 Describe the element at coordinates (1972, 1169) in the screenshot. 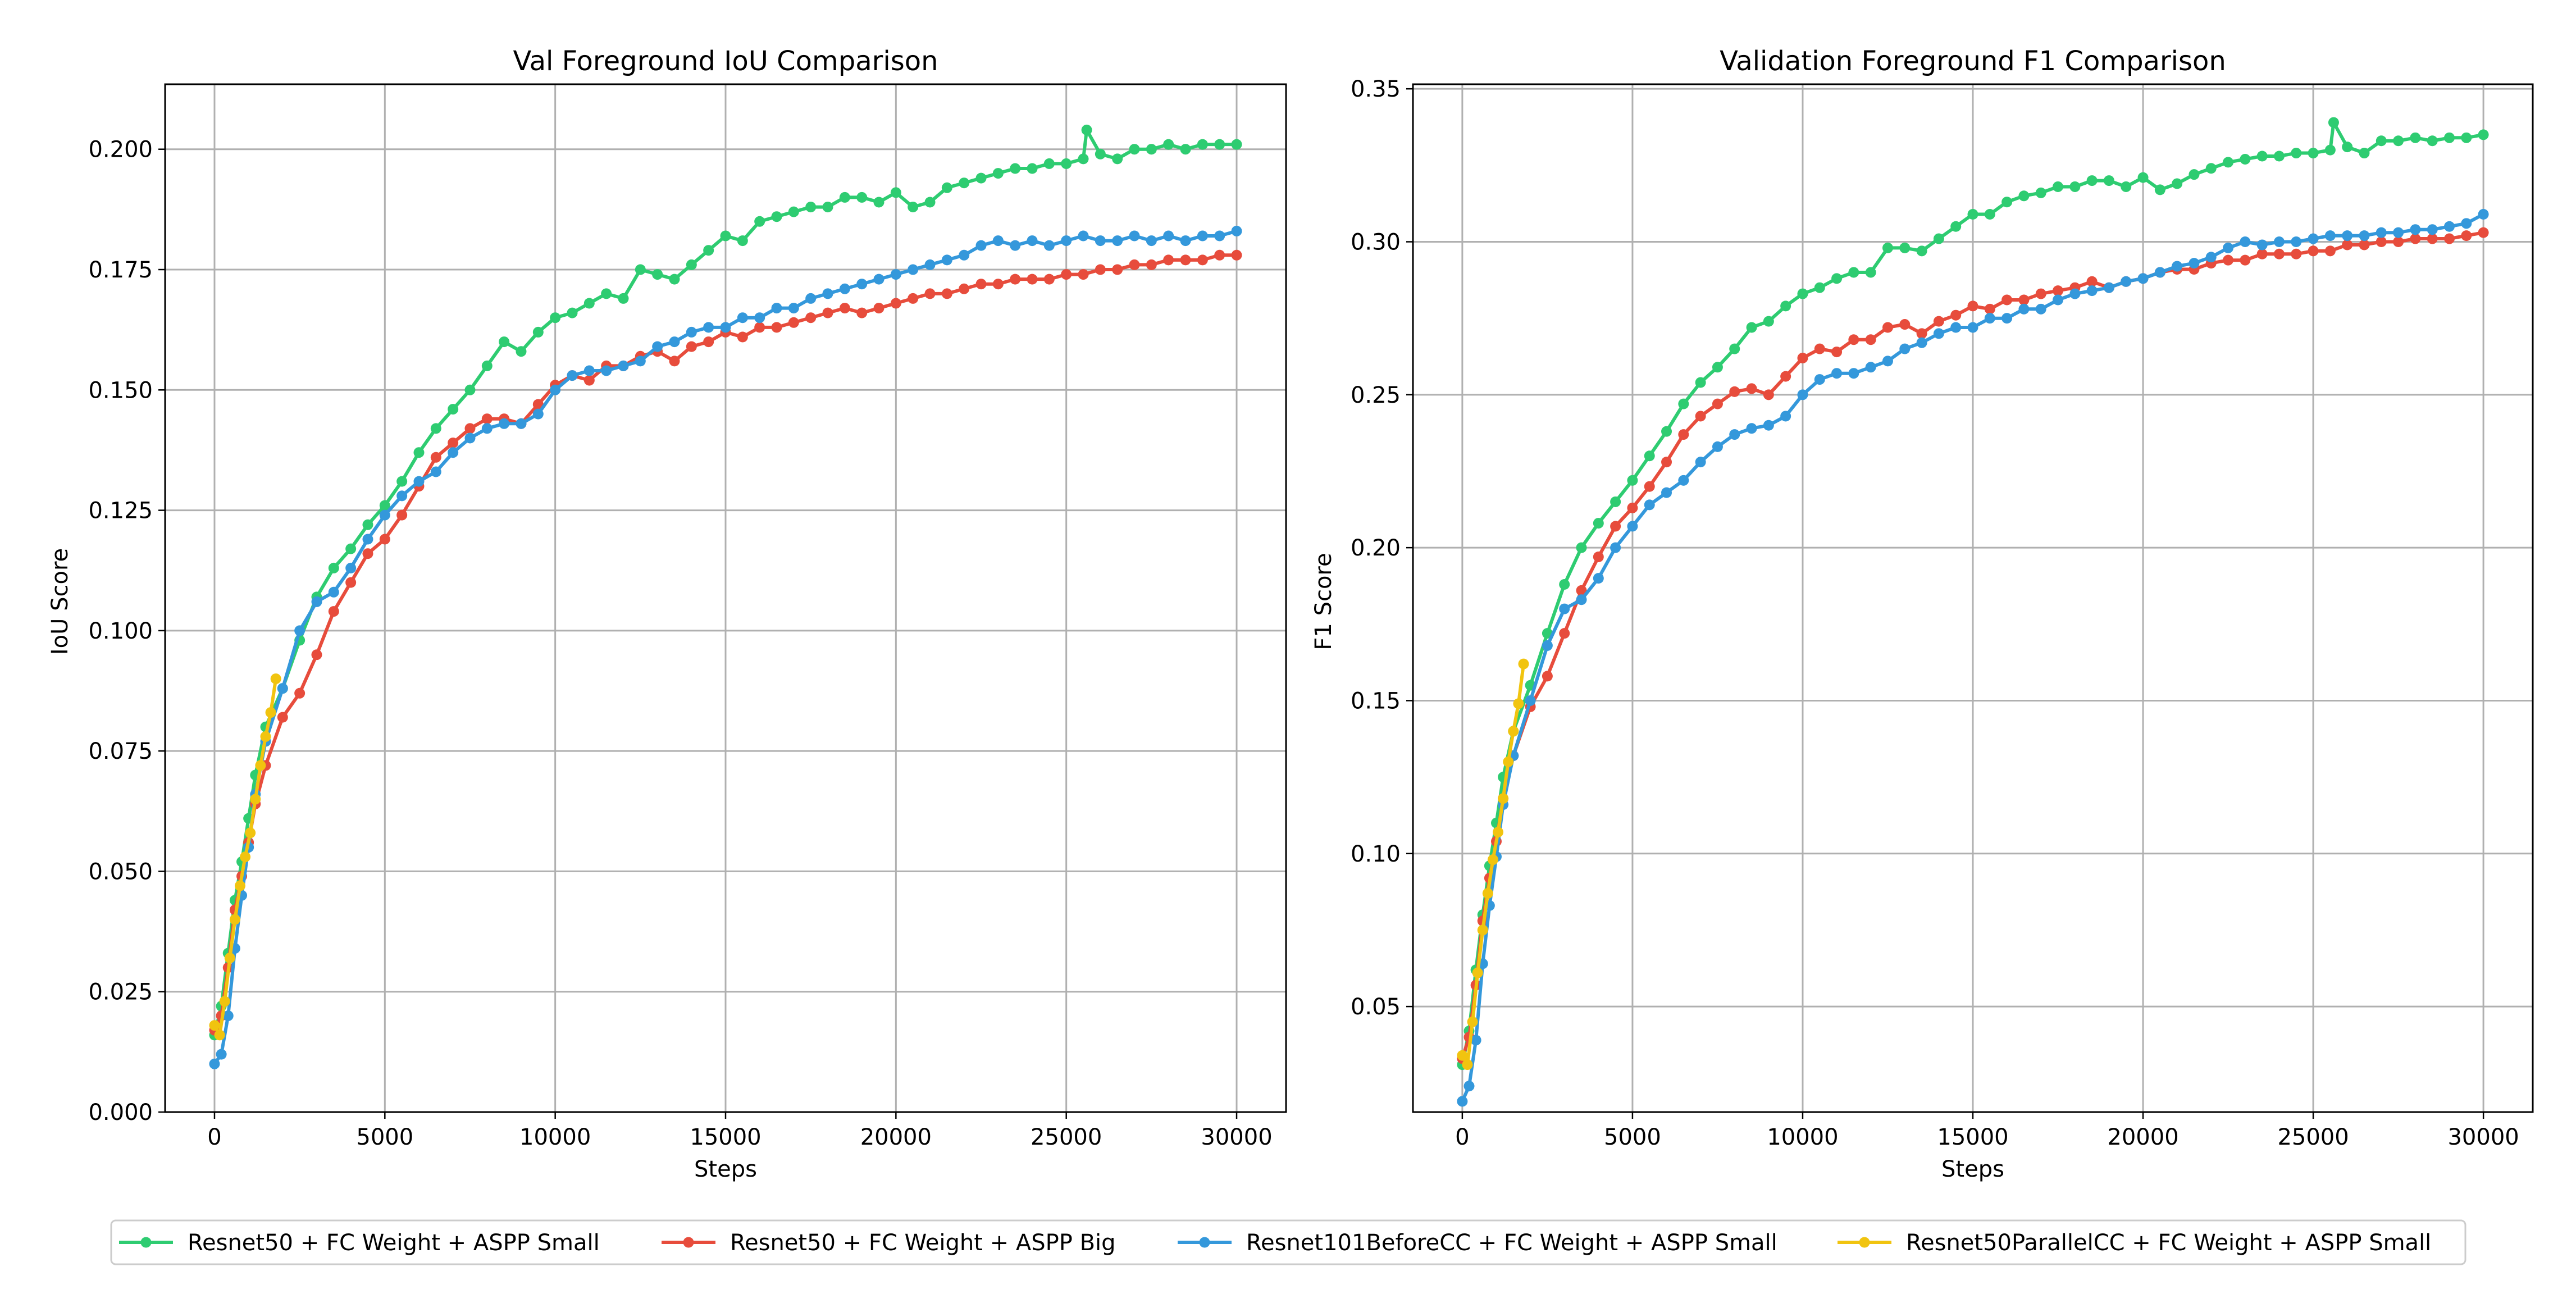

I see `x-axis-label: Steps` at that location.